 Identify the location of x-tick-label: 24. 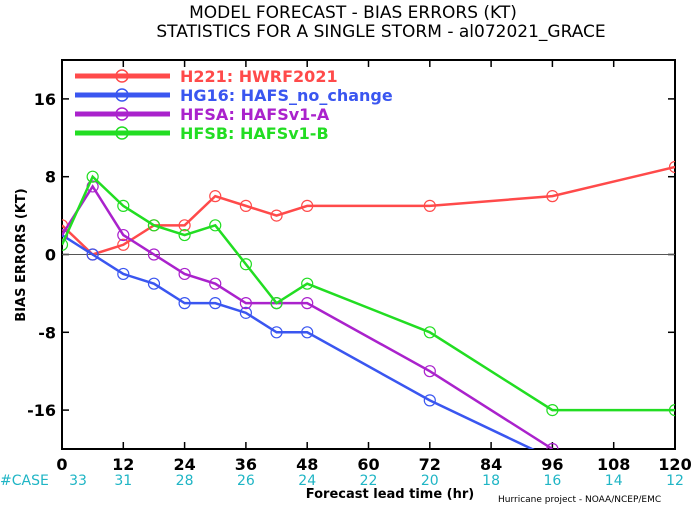
(184, 464).